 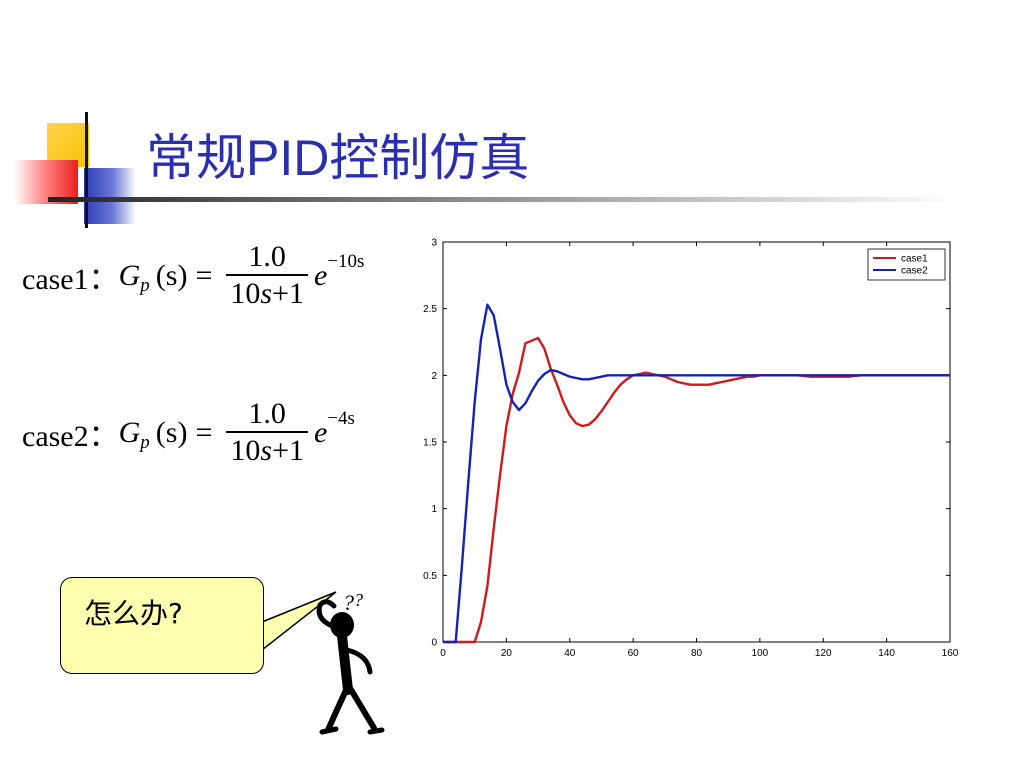 I want to click on legend-box, so click(x=906, y=264).